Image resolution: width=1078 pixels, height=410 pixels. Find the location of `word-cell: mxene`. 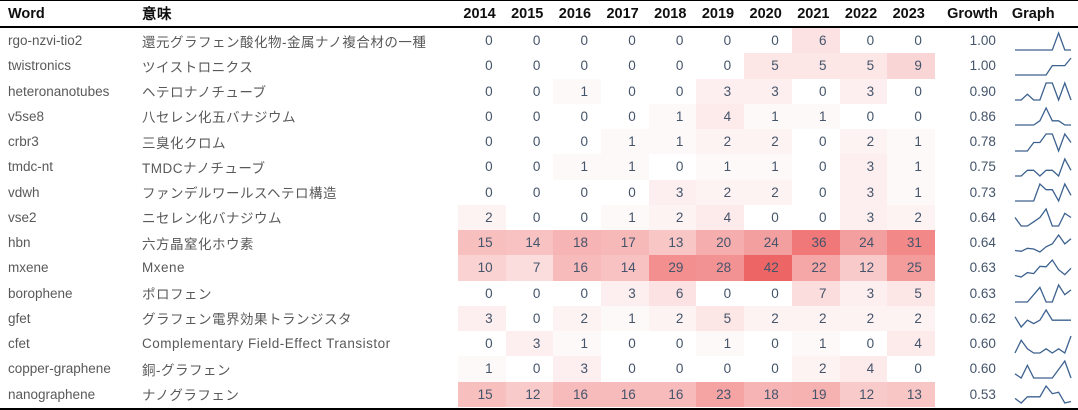

word-cell: mxene is located at coordinates (28, 268).